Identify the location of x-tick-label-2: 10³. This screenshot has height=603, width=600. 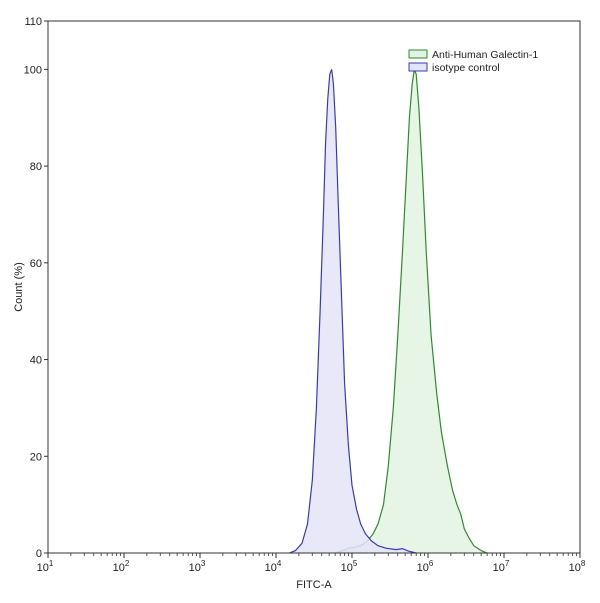
(197, 566).